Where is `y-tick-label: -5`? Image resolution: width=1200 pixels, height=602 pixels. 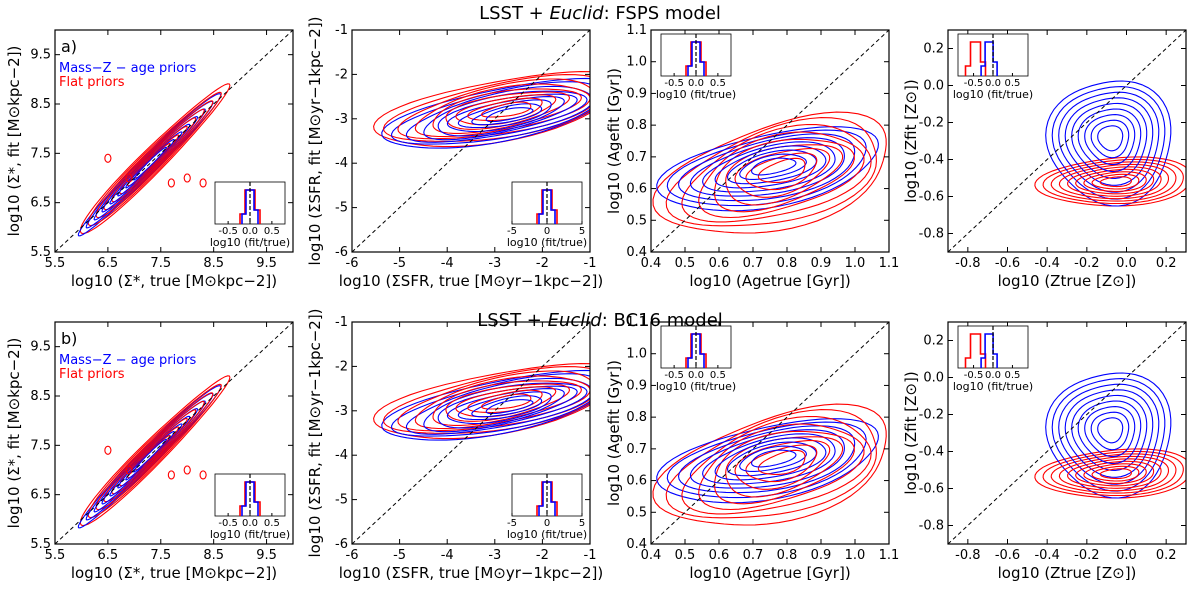
y-tick-label: -5 is located at coordinates (341, 208).